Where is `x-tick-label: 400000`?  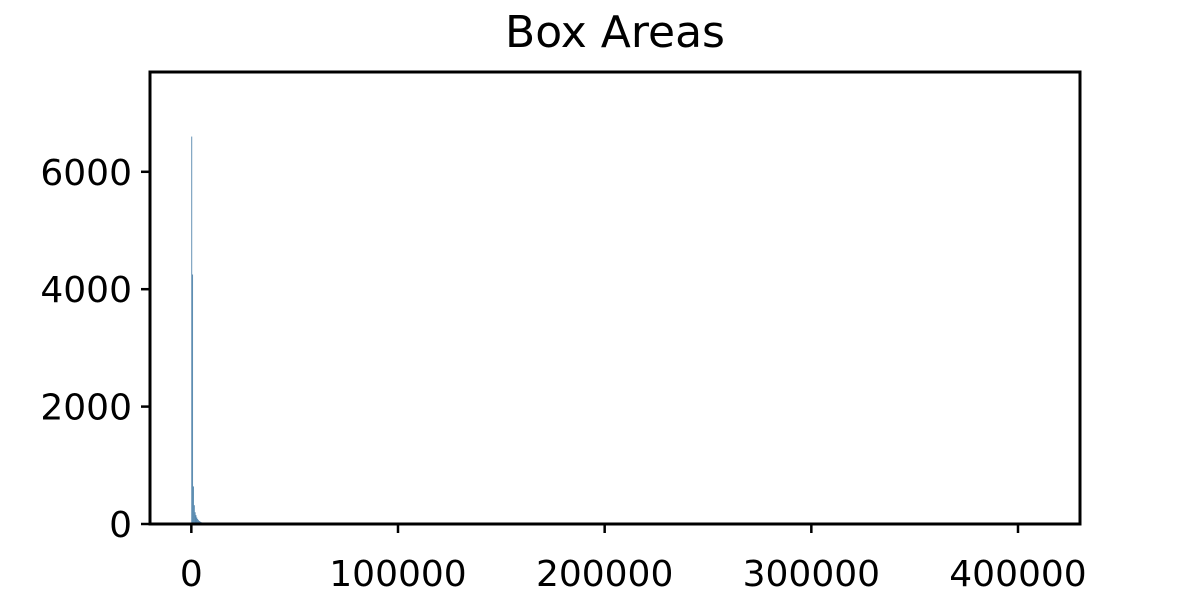 x-tick-label: 400000 is located at coordinates (1017, 574).